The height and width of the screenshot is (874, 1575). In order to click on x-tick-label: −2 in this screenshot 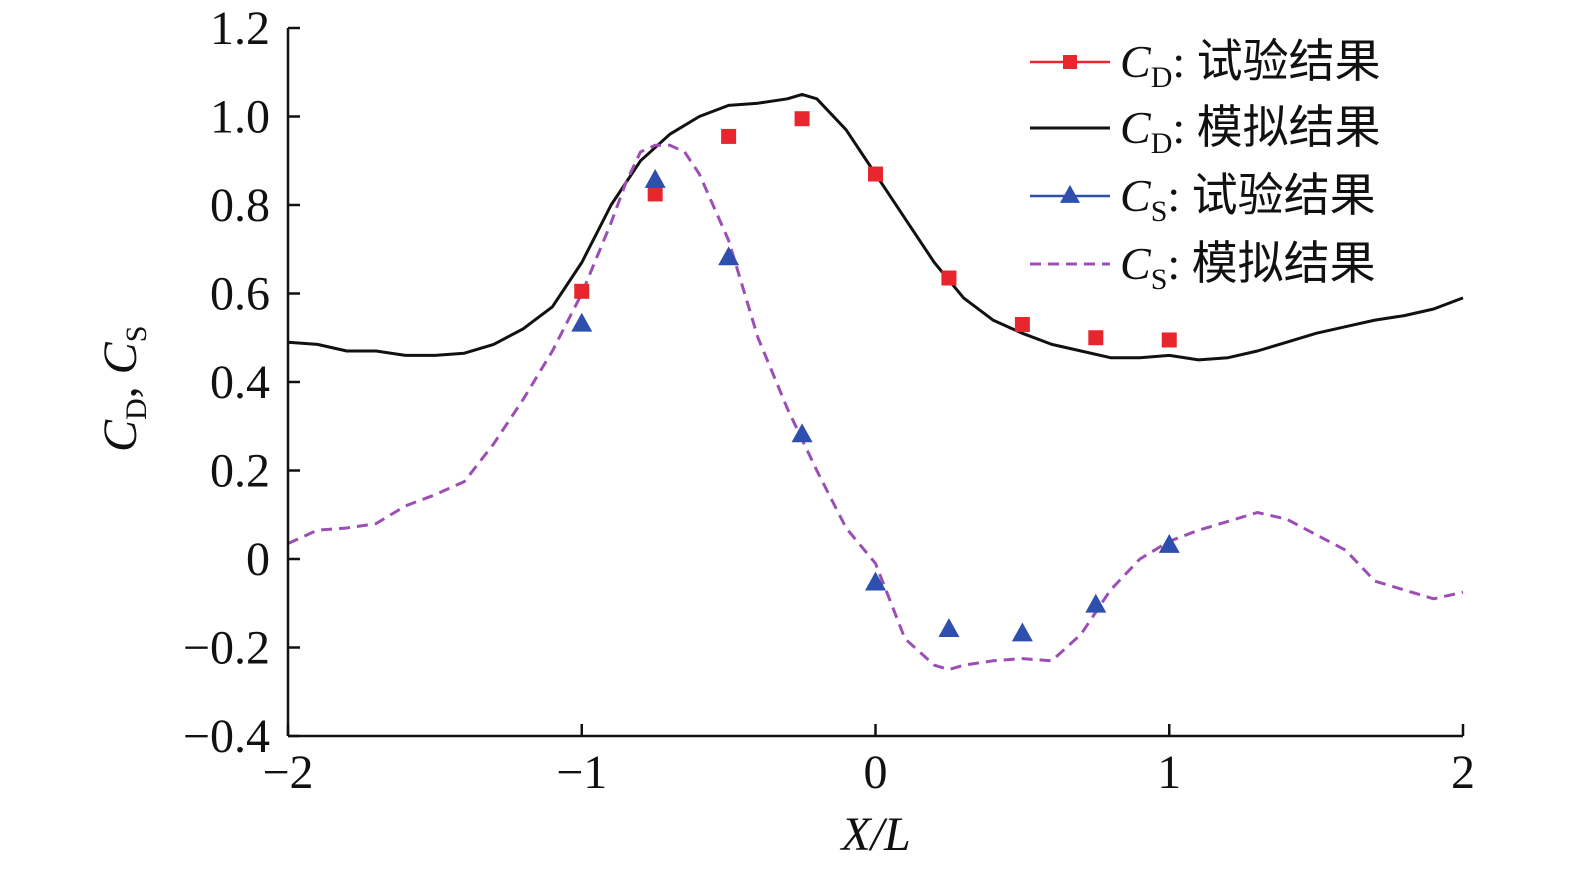, I will do `click(287, 772)`.